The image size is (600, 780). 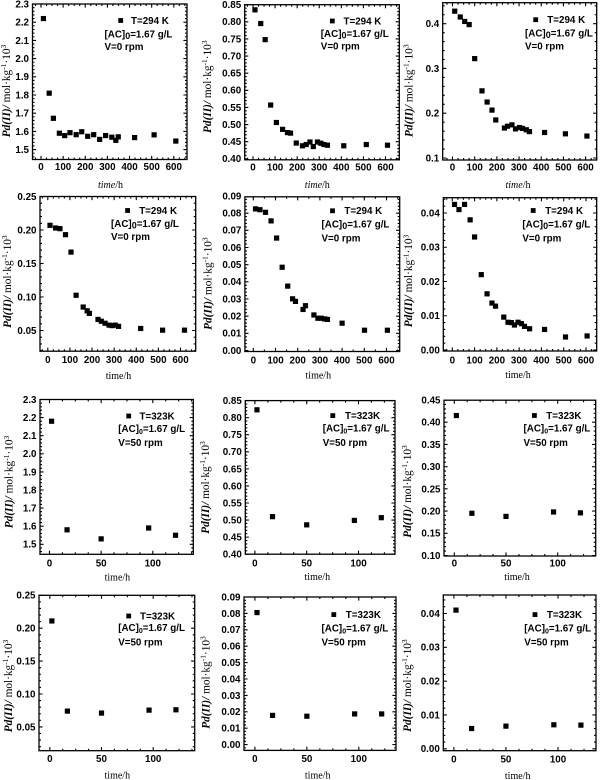 I want to click on svg-text: 0.55, so click(x=233, y=503).